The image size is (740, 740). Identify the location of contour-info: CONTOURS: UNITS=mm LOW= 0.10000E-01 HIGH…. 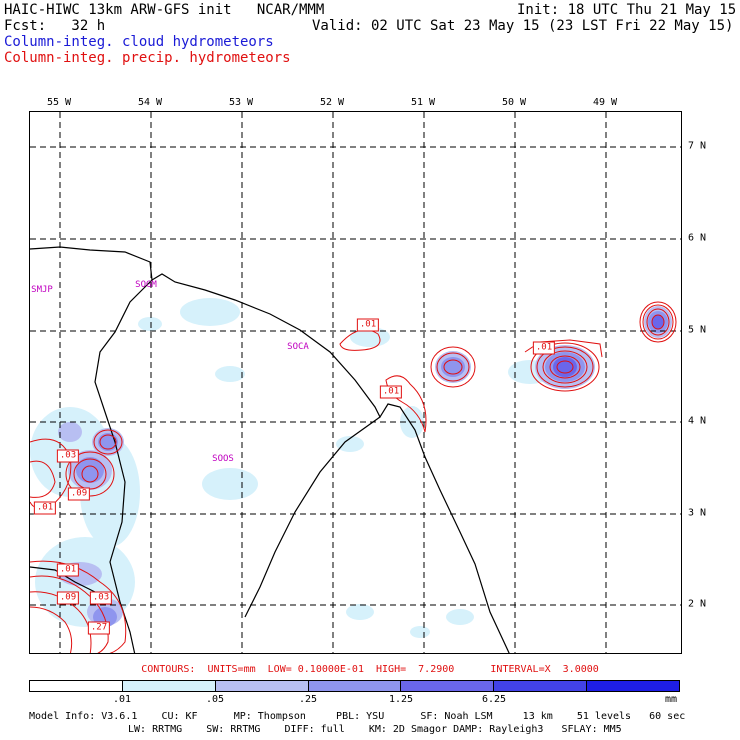
(370, 669).